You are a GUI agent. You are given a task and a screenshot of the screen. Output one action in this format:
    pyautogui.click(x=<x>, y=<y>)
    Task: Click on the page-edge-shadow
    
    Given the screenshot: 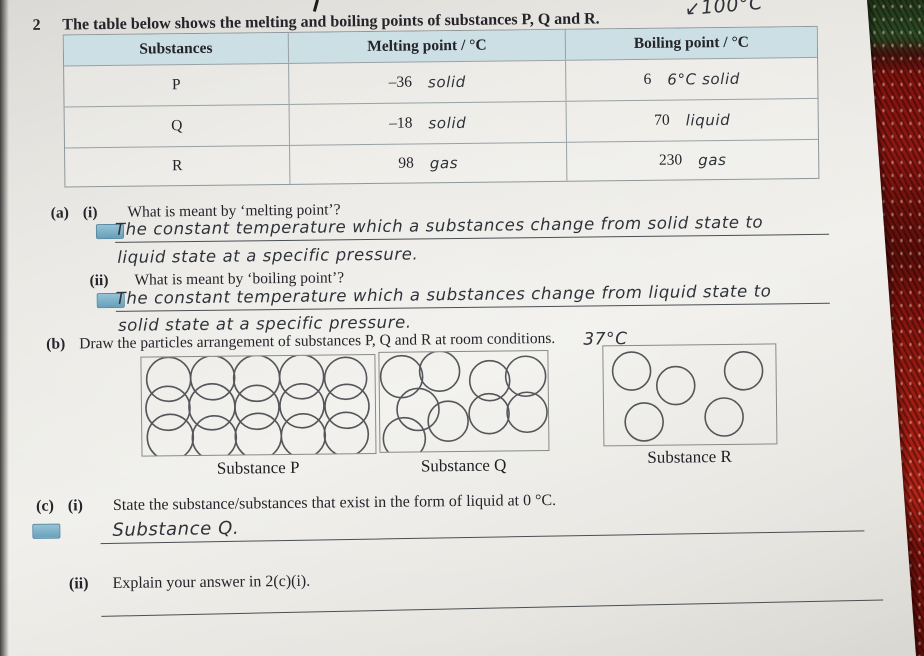 What is the action you would take?
    pyautogui.click(x=4, y=328)
    